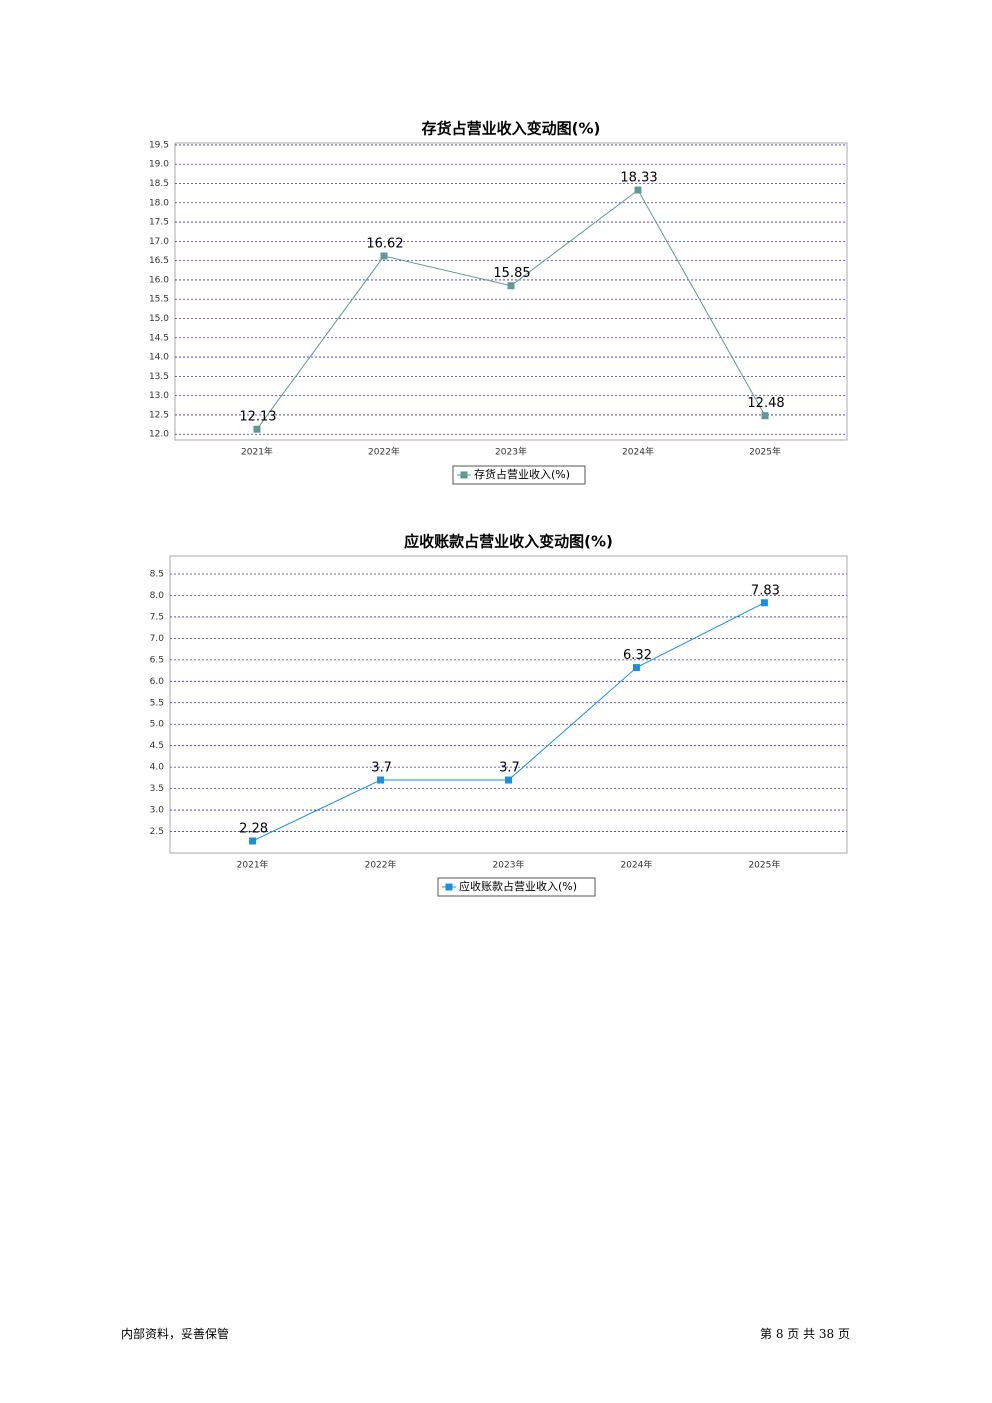 The height and width of the screenshot is (1403, 992). I want to click on y-tick-label: 15.5, so click(159, 300).